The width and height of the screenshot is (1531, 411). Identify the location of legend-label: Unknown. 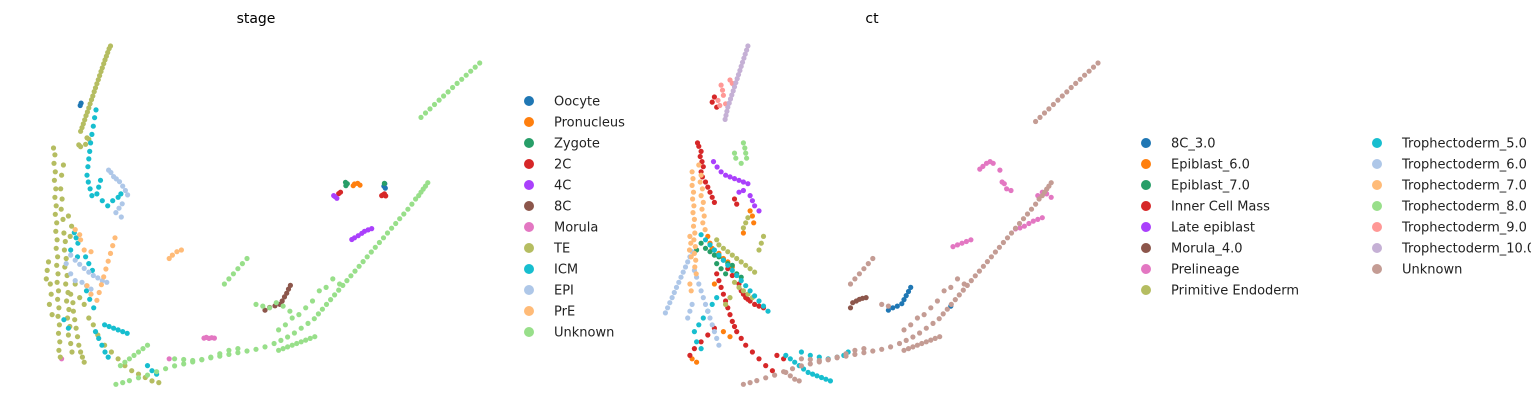
(584, 333).